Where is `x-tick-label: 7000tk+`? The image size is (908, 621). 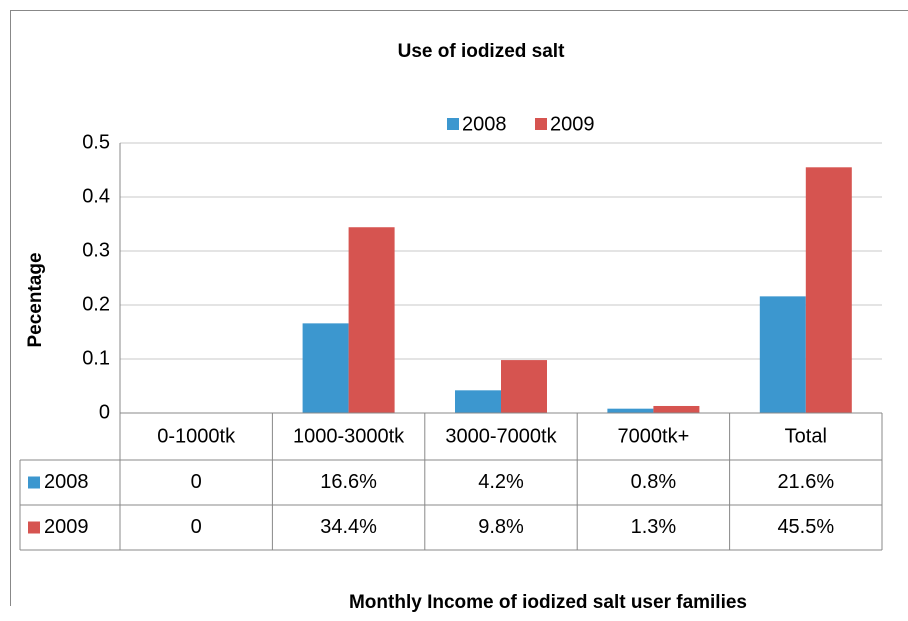
x-tick-label: 7000tk+ is located at coordinates (654, 436).